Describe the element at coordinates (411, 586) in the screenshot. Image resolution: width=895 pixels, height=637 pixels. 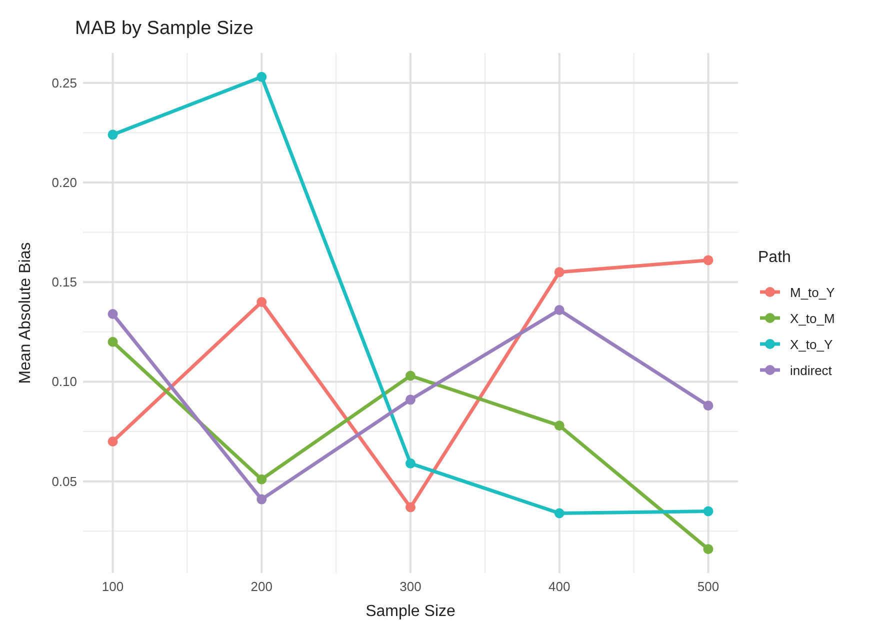
I see `x-tick-label: 300` at that location.